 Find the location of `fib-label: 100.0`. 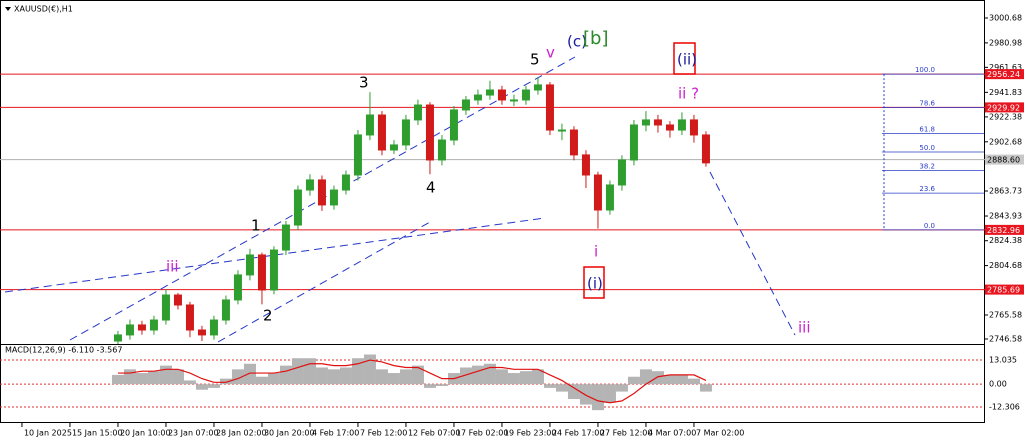

fib-label: 100.0 is located at coordinates (925, 70).